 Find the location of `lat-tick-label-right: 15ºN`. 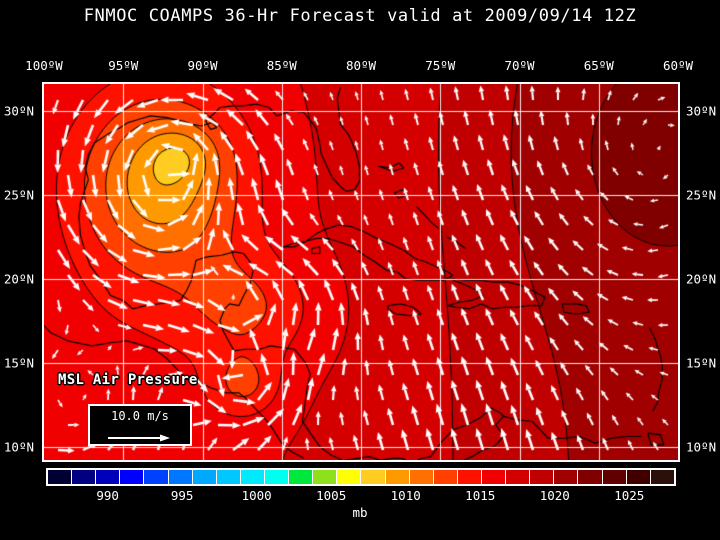

lat-tick-label-right: 15ºN is located at coordinates (701, 363).